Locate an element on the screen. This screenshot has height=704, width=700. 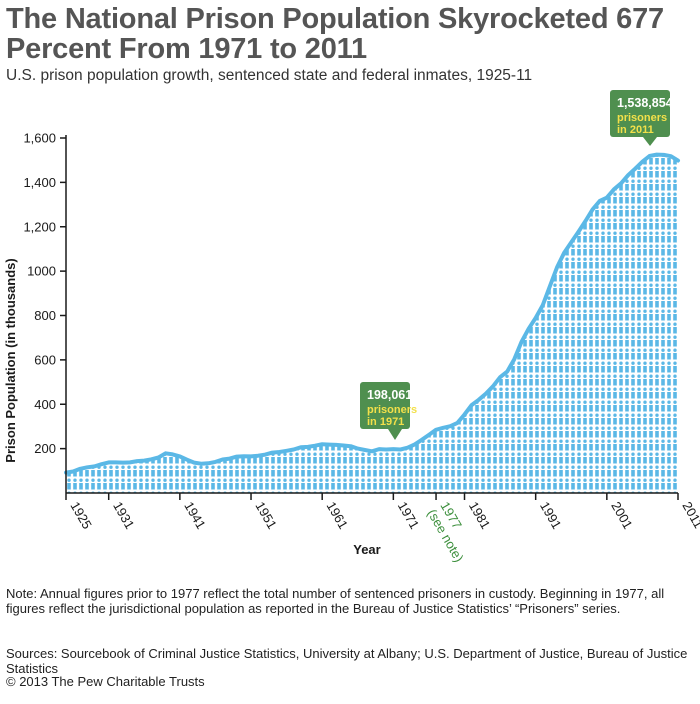
y-tick-label: 1,600 is located at coordinates (39, 138).